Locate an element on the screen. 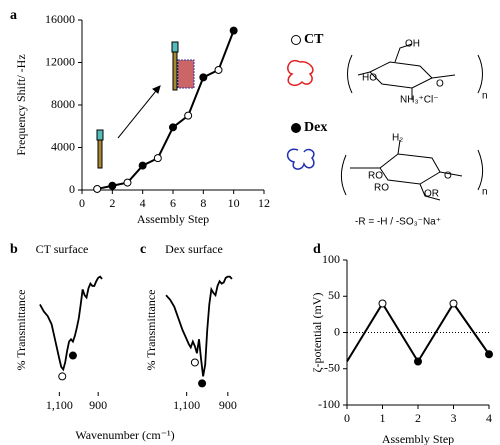 The image size is (500, 445). panel-title: CT surface is located at coordinates (62, 249).